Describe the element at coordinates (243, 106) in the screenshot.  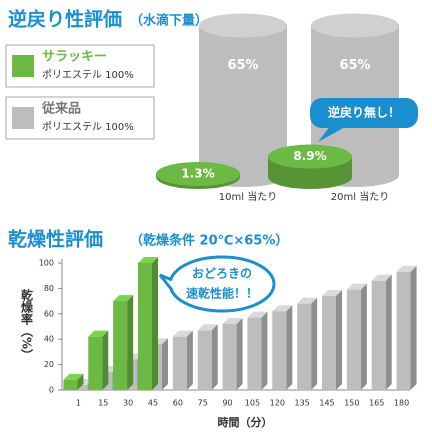
I see `cylinder` at that location.